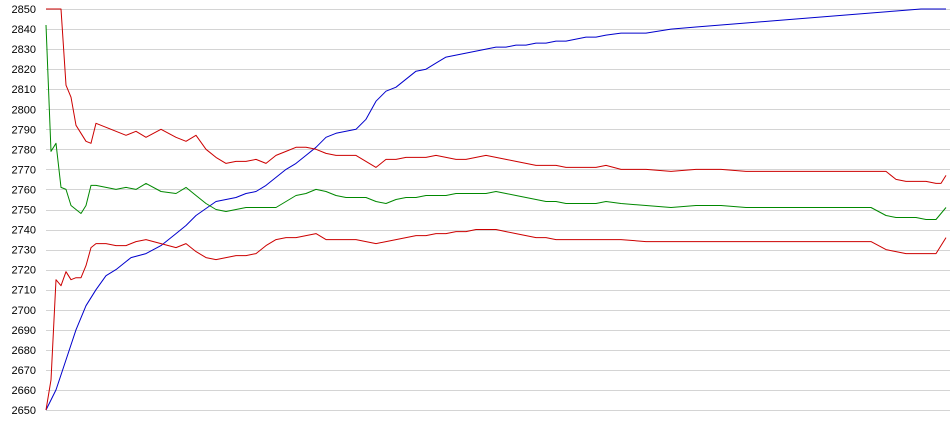 This screenshot has height=440, width=950. What do you see at coordinates (24, 30) in the screenshot?
I see `y-tick-label: 2840` at bounding box center [24, 30].